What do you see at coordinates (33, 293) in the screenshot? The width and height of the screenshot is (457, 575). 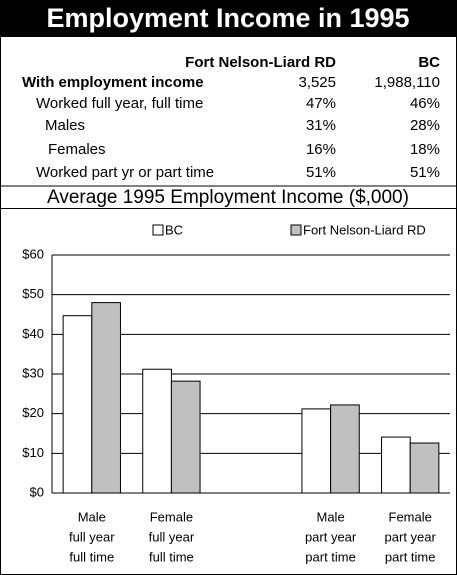 I see `y-tick-label: $50` at bounding box center [33, 293].